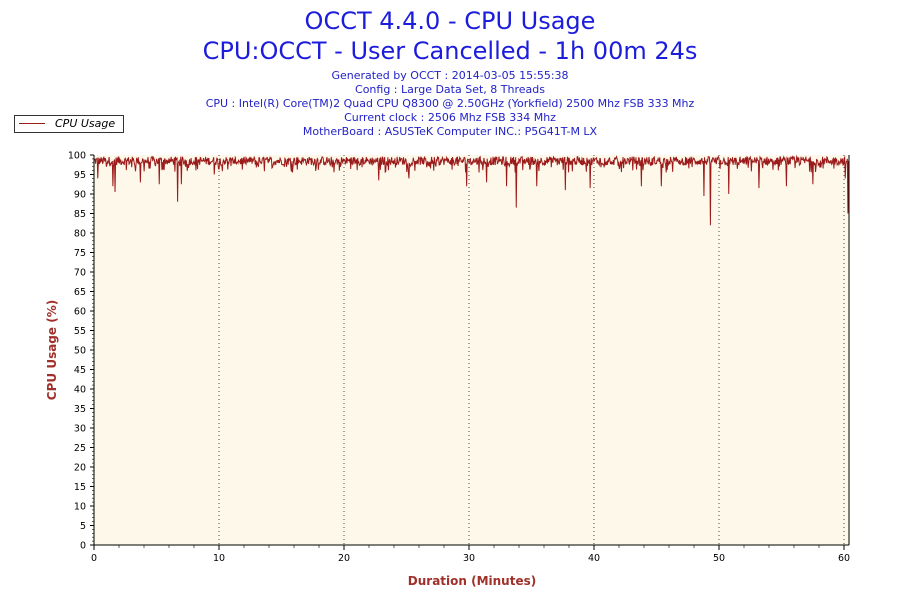  What do you see at coordinates (80, 409) in the screenshot?
I see `y-tick-label: 35` at bounding box center [80, 409].